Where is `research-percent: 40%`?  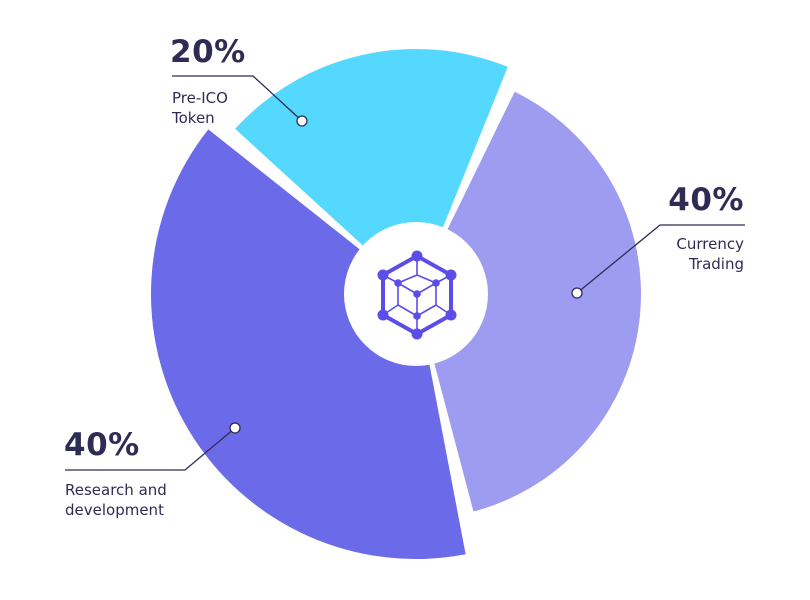 research-percent: 40% is located at coordinates (102, 445).